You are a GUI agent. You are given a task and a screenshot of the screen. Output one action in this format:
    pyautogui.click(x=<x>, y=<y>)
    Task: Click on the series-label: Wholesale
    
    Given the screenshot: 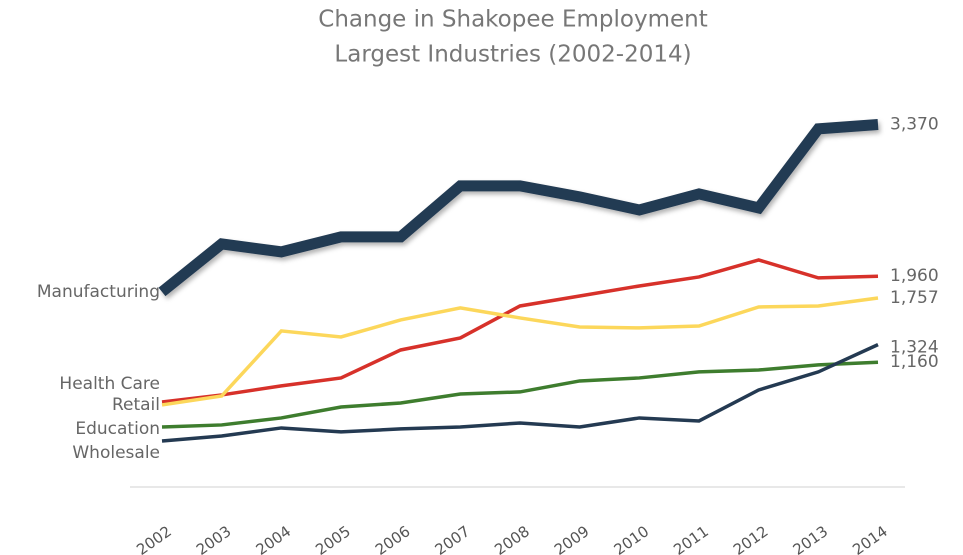 What is the action you would take?
    pyautogui.click(x=116, y=453)
    